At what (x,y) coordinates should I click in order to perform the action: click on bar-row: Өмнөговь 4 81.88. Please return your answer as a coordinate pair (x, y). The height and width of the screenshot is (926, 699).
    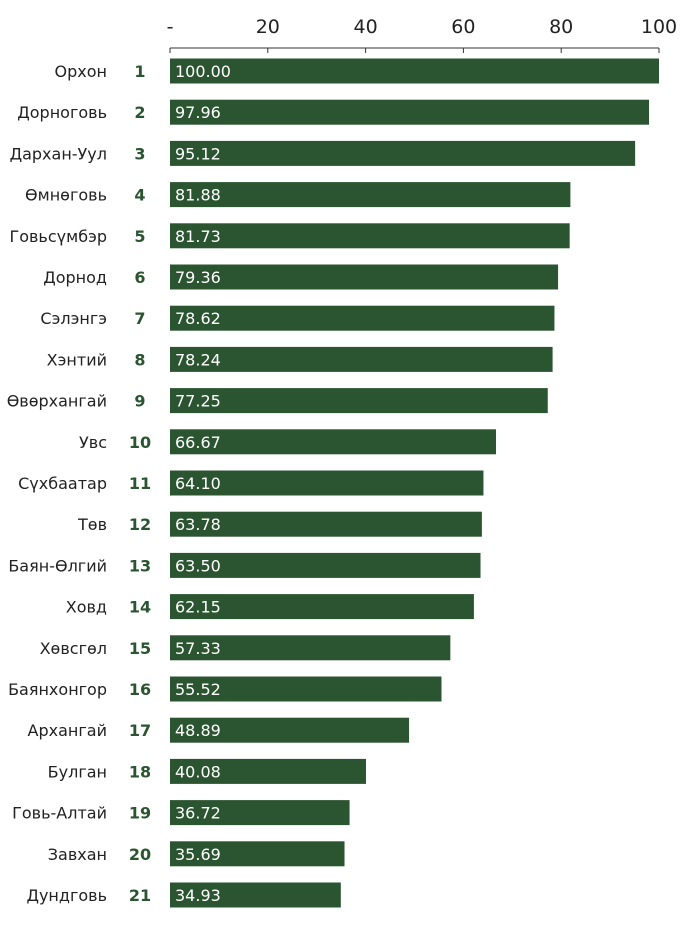
    Looking at the image, I should click on (298, 195).